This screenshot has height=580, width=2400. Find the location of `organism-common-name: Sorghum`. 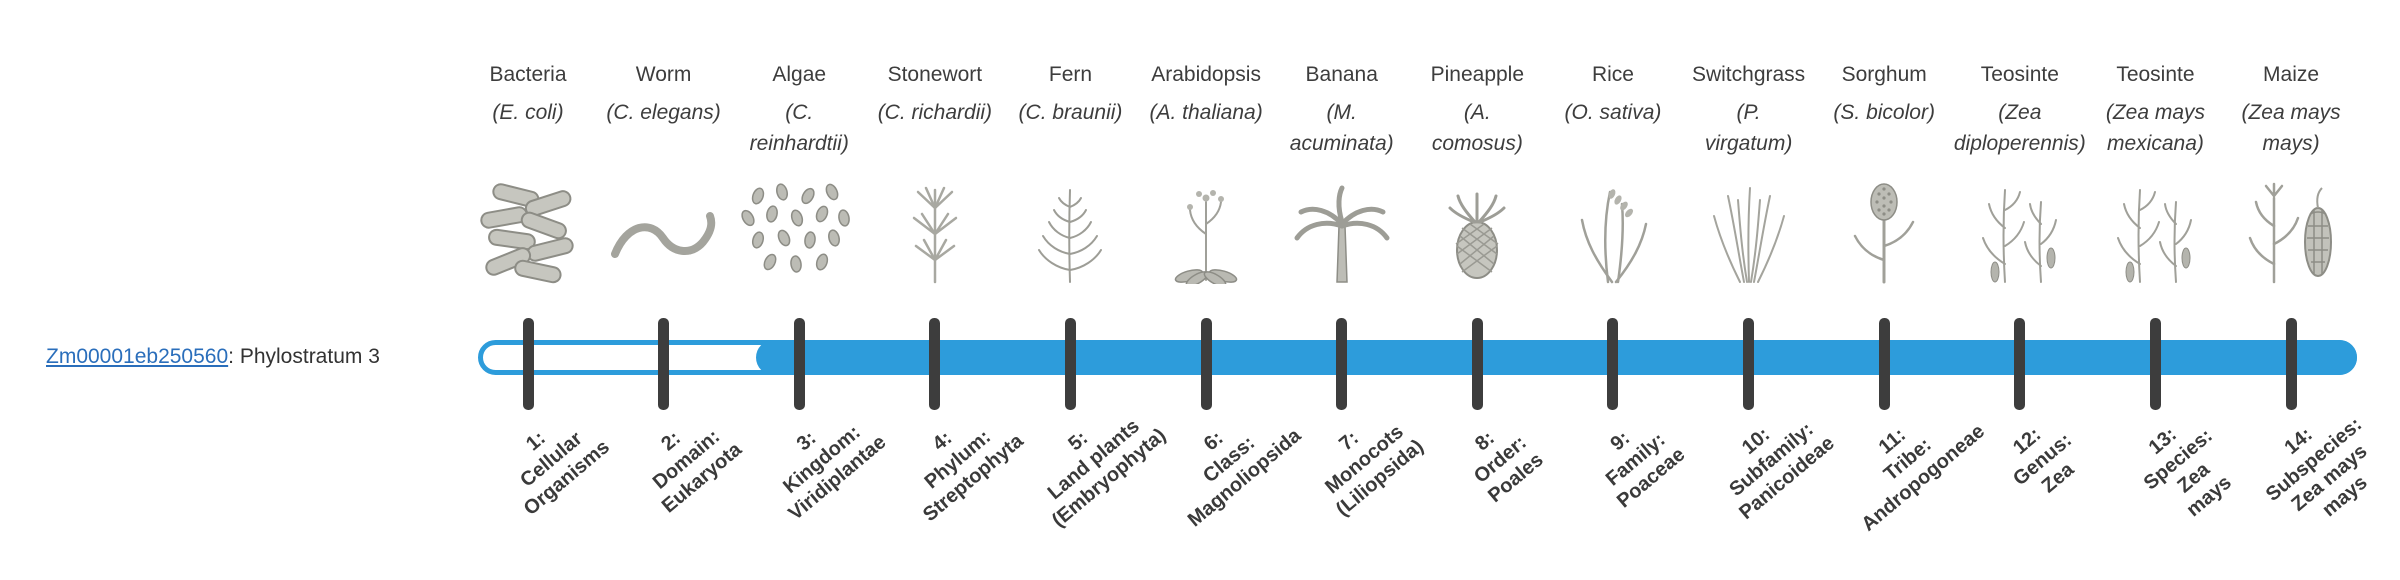

organism-common-name: Sorghum is located at coordinates (1884, 74).